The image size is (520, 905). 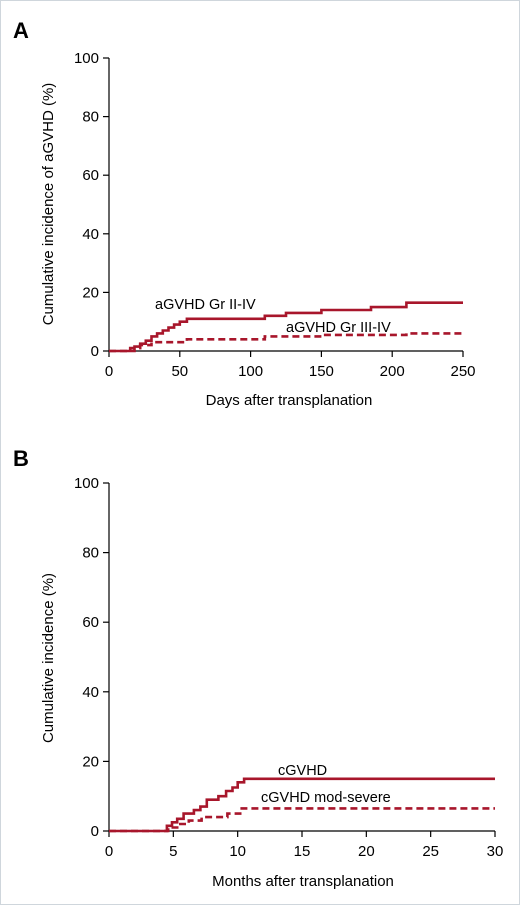 What do you see at coordinates (21, 458) in the screenshot?
I see `panel-b-letter: B` at bounding box center [21, 458].